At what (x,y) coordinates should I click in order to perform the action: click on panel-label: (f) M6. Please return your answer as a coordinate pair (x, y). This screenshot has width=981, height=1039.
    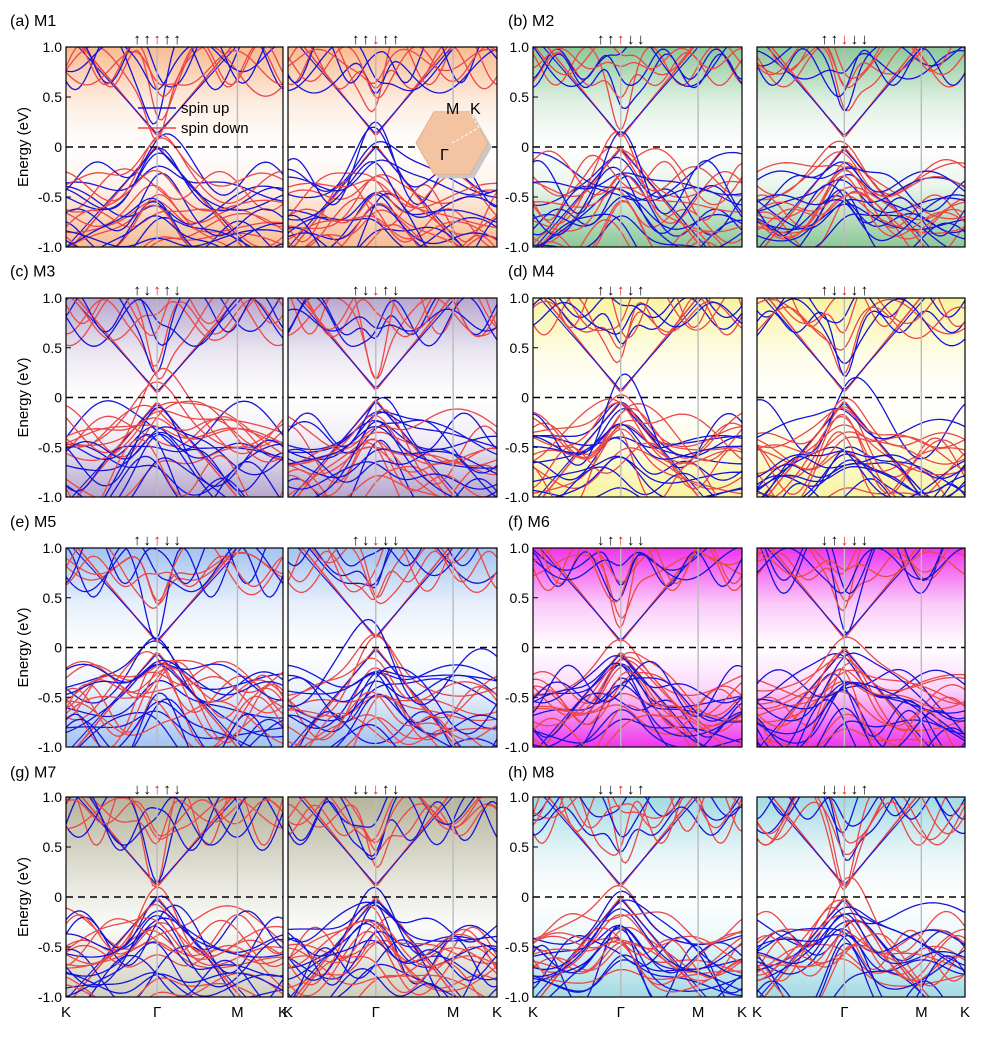
    Looking at the image, I should click on (529, 522).